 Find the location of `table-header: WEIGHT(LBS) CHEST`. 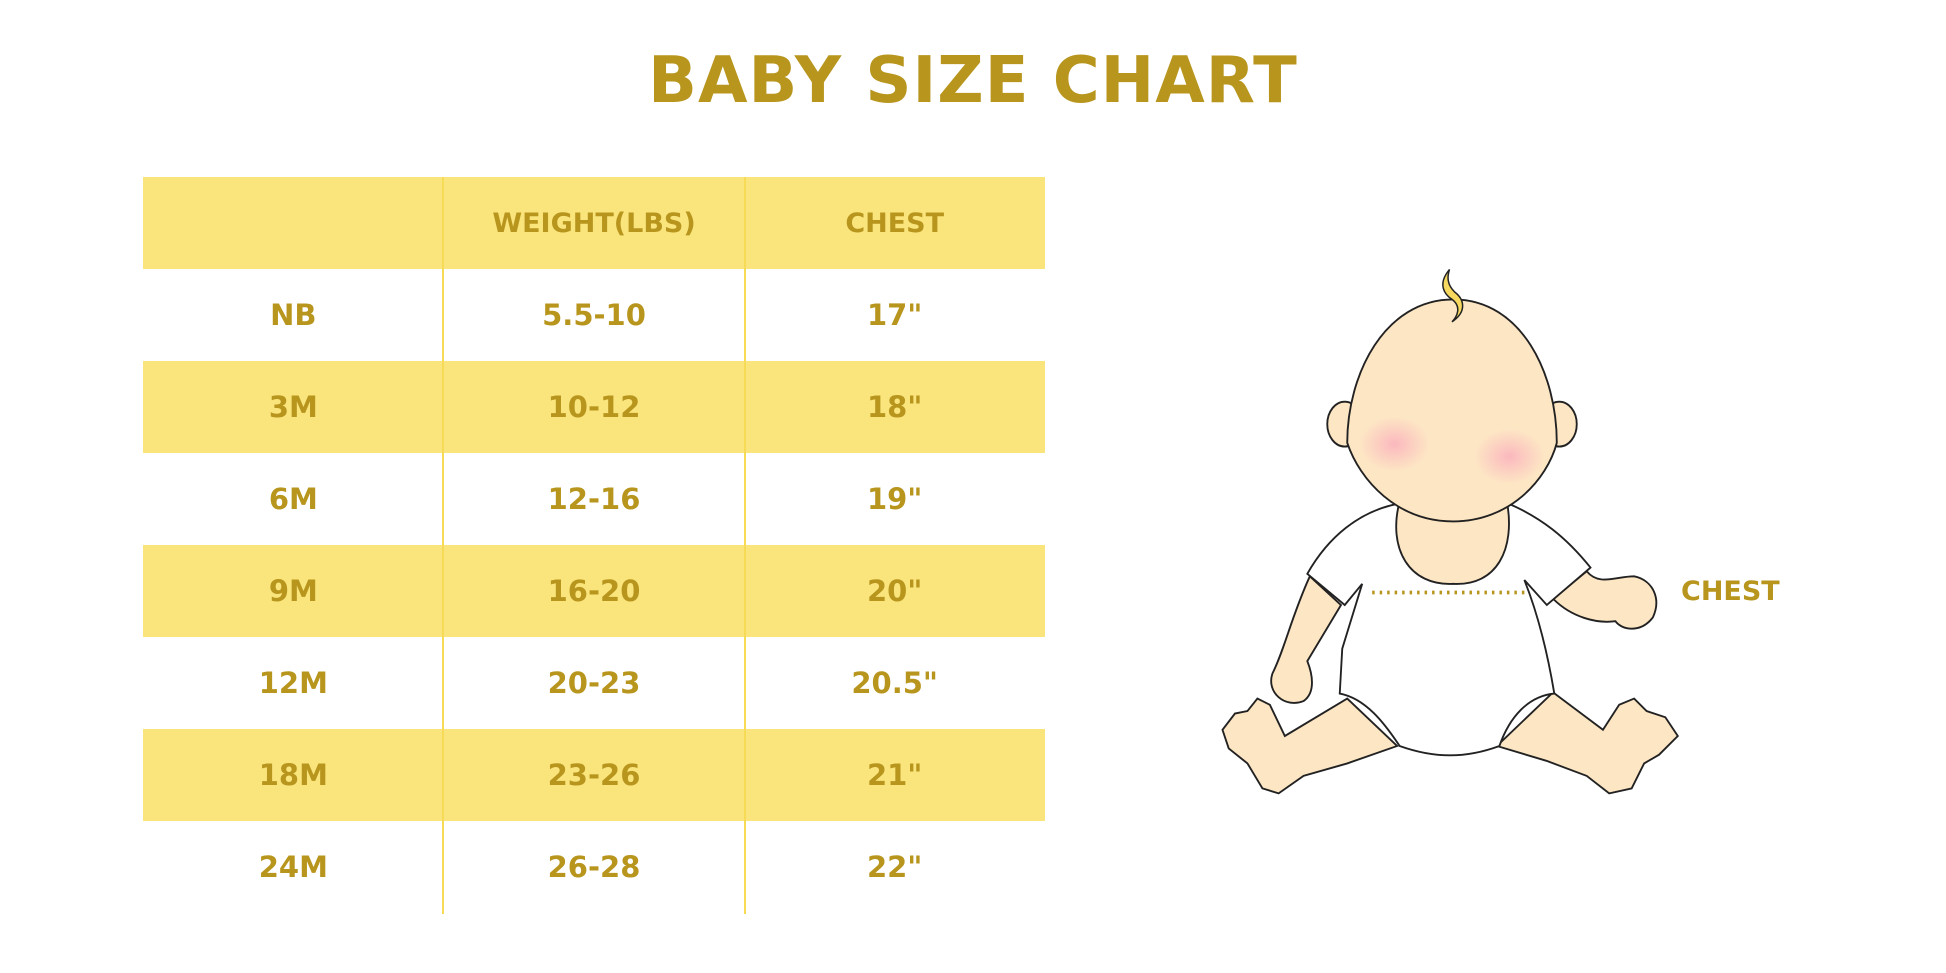

table-header: WEIGHT(LBS) CHEST is located at coordinates (594, 223).